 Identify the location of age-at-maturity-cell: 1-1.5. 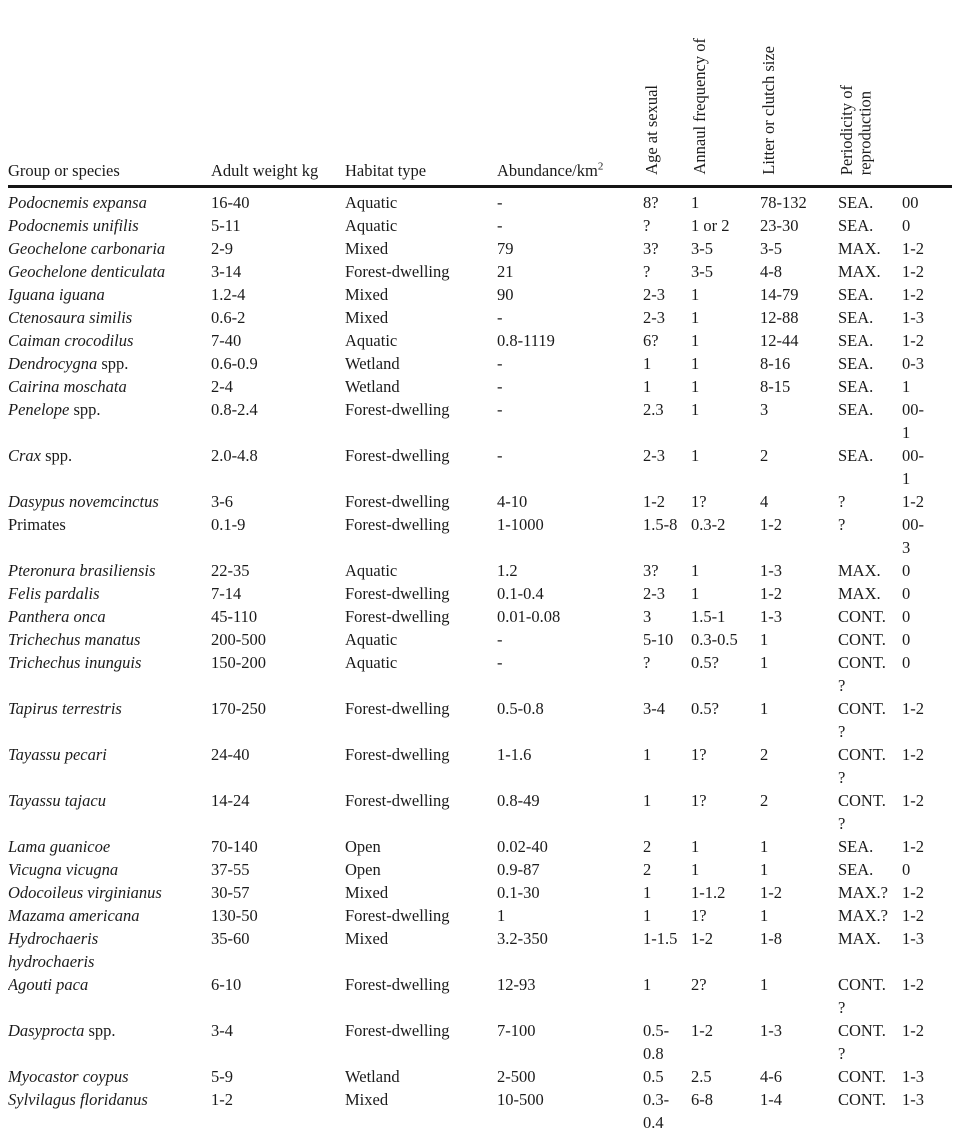
(660, 938).